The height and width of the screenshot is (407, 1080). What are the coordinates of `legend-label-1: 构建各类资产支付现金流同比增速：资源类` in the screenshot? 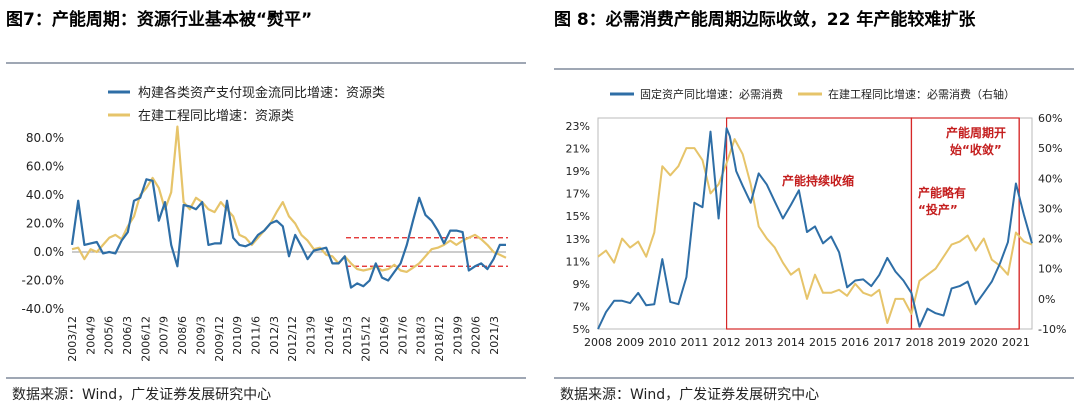 It's located at (261, 93).